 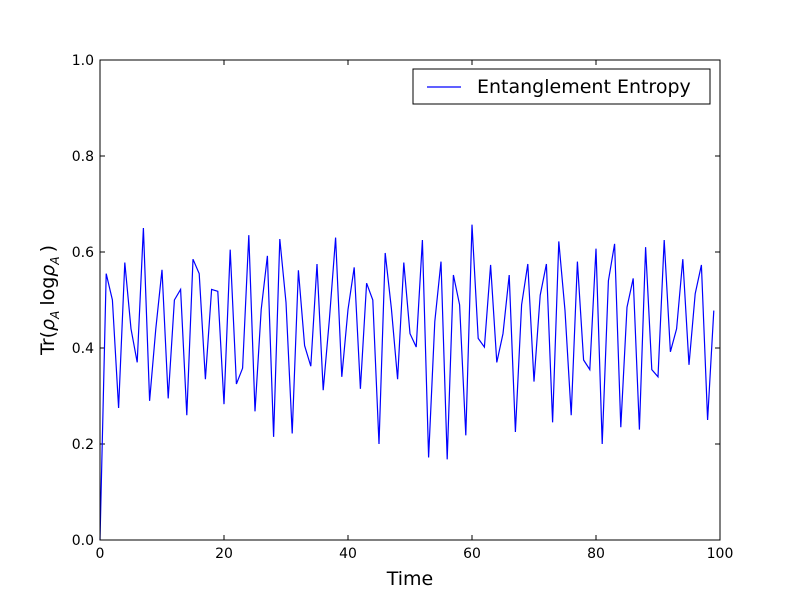 What do you see at coordinates (100, 554) in the screenshot?
I see `x-tick-label: 0` at bounding box center [100, 554].